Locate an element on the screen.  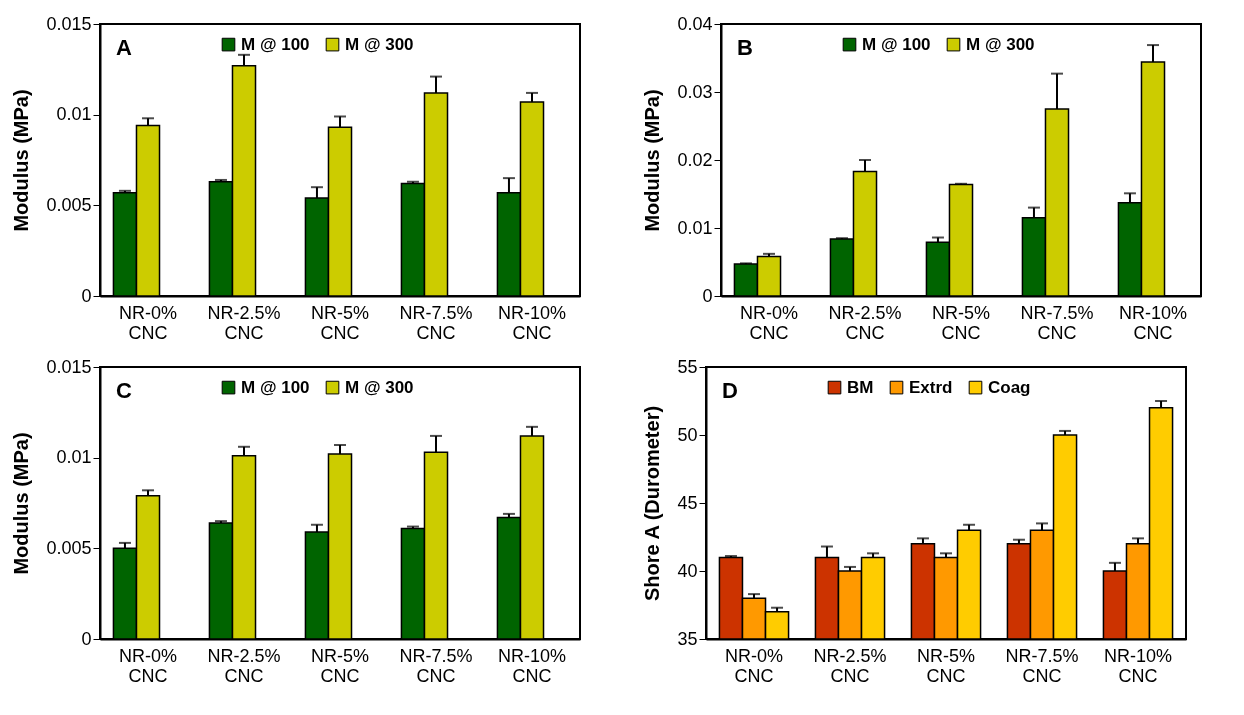
text: A is located at coordinates (124, 47).